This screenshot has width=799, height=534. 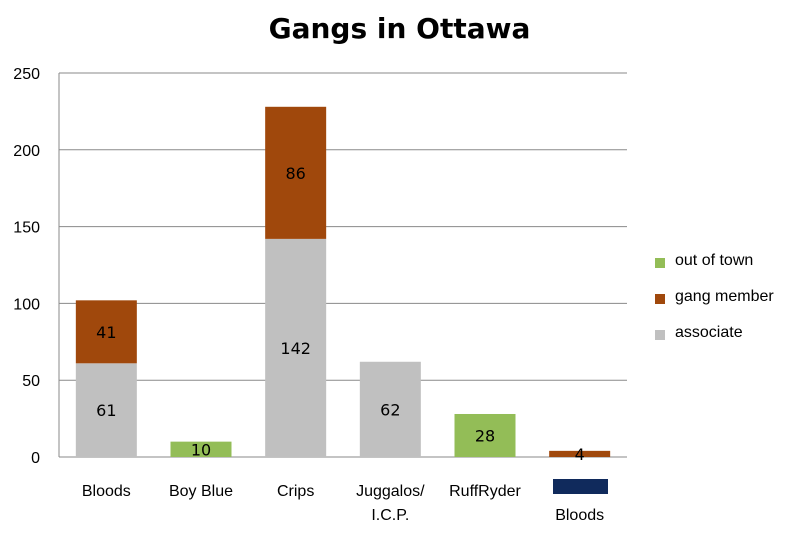 What do you see at coordinates (724, 296) in the screenshot?
I see `legend-label: gang member` at bounding box center [724, 296].